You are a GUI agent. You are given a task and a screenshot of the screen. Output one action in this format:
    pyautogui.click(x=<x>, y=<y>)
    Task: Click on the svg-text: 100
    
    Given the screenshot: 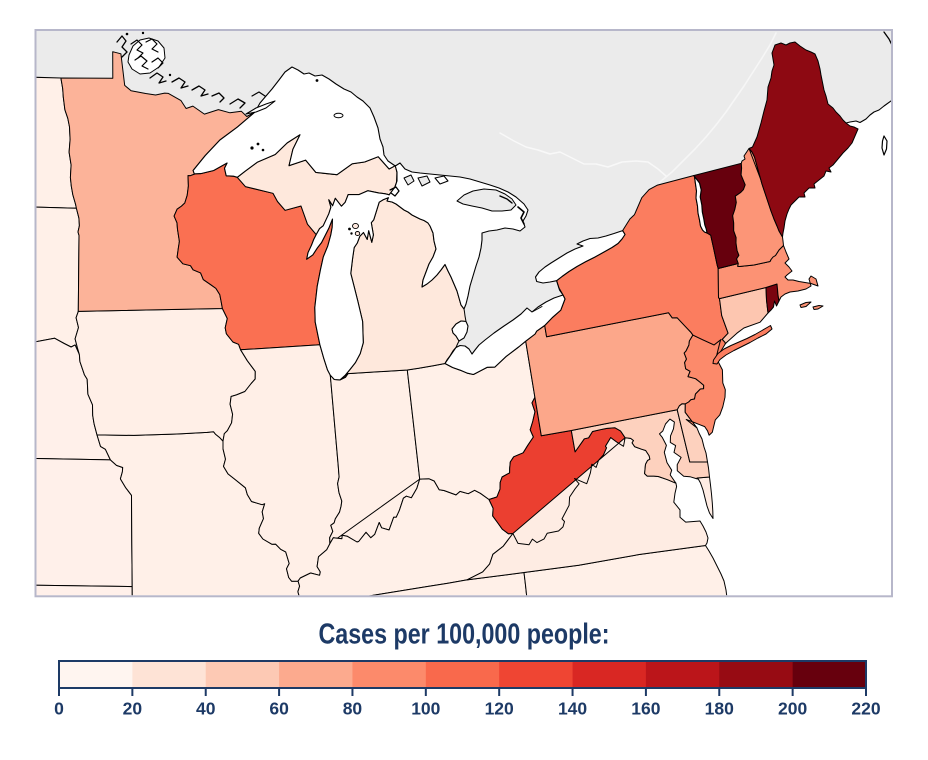 What is the action you would take?
    pyautogui.click(x=425, y=709)
    